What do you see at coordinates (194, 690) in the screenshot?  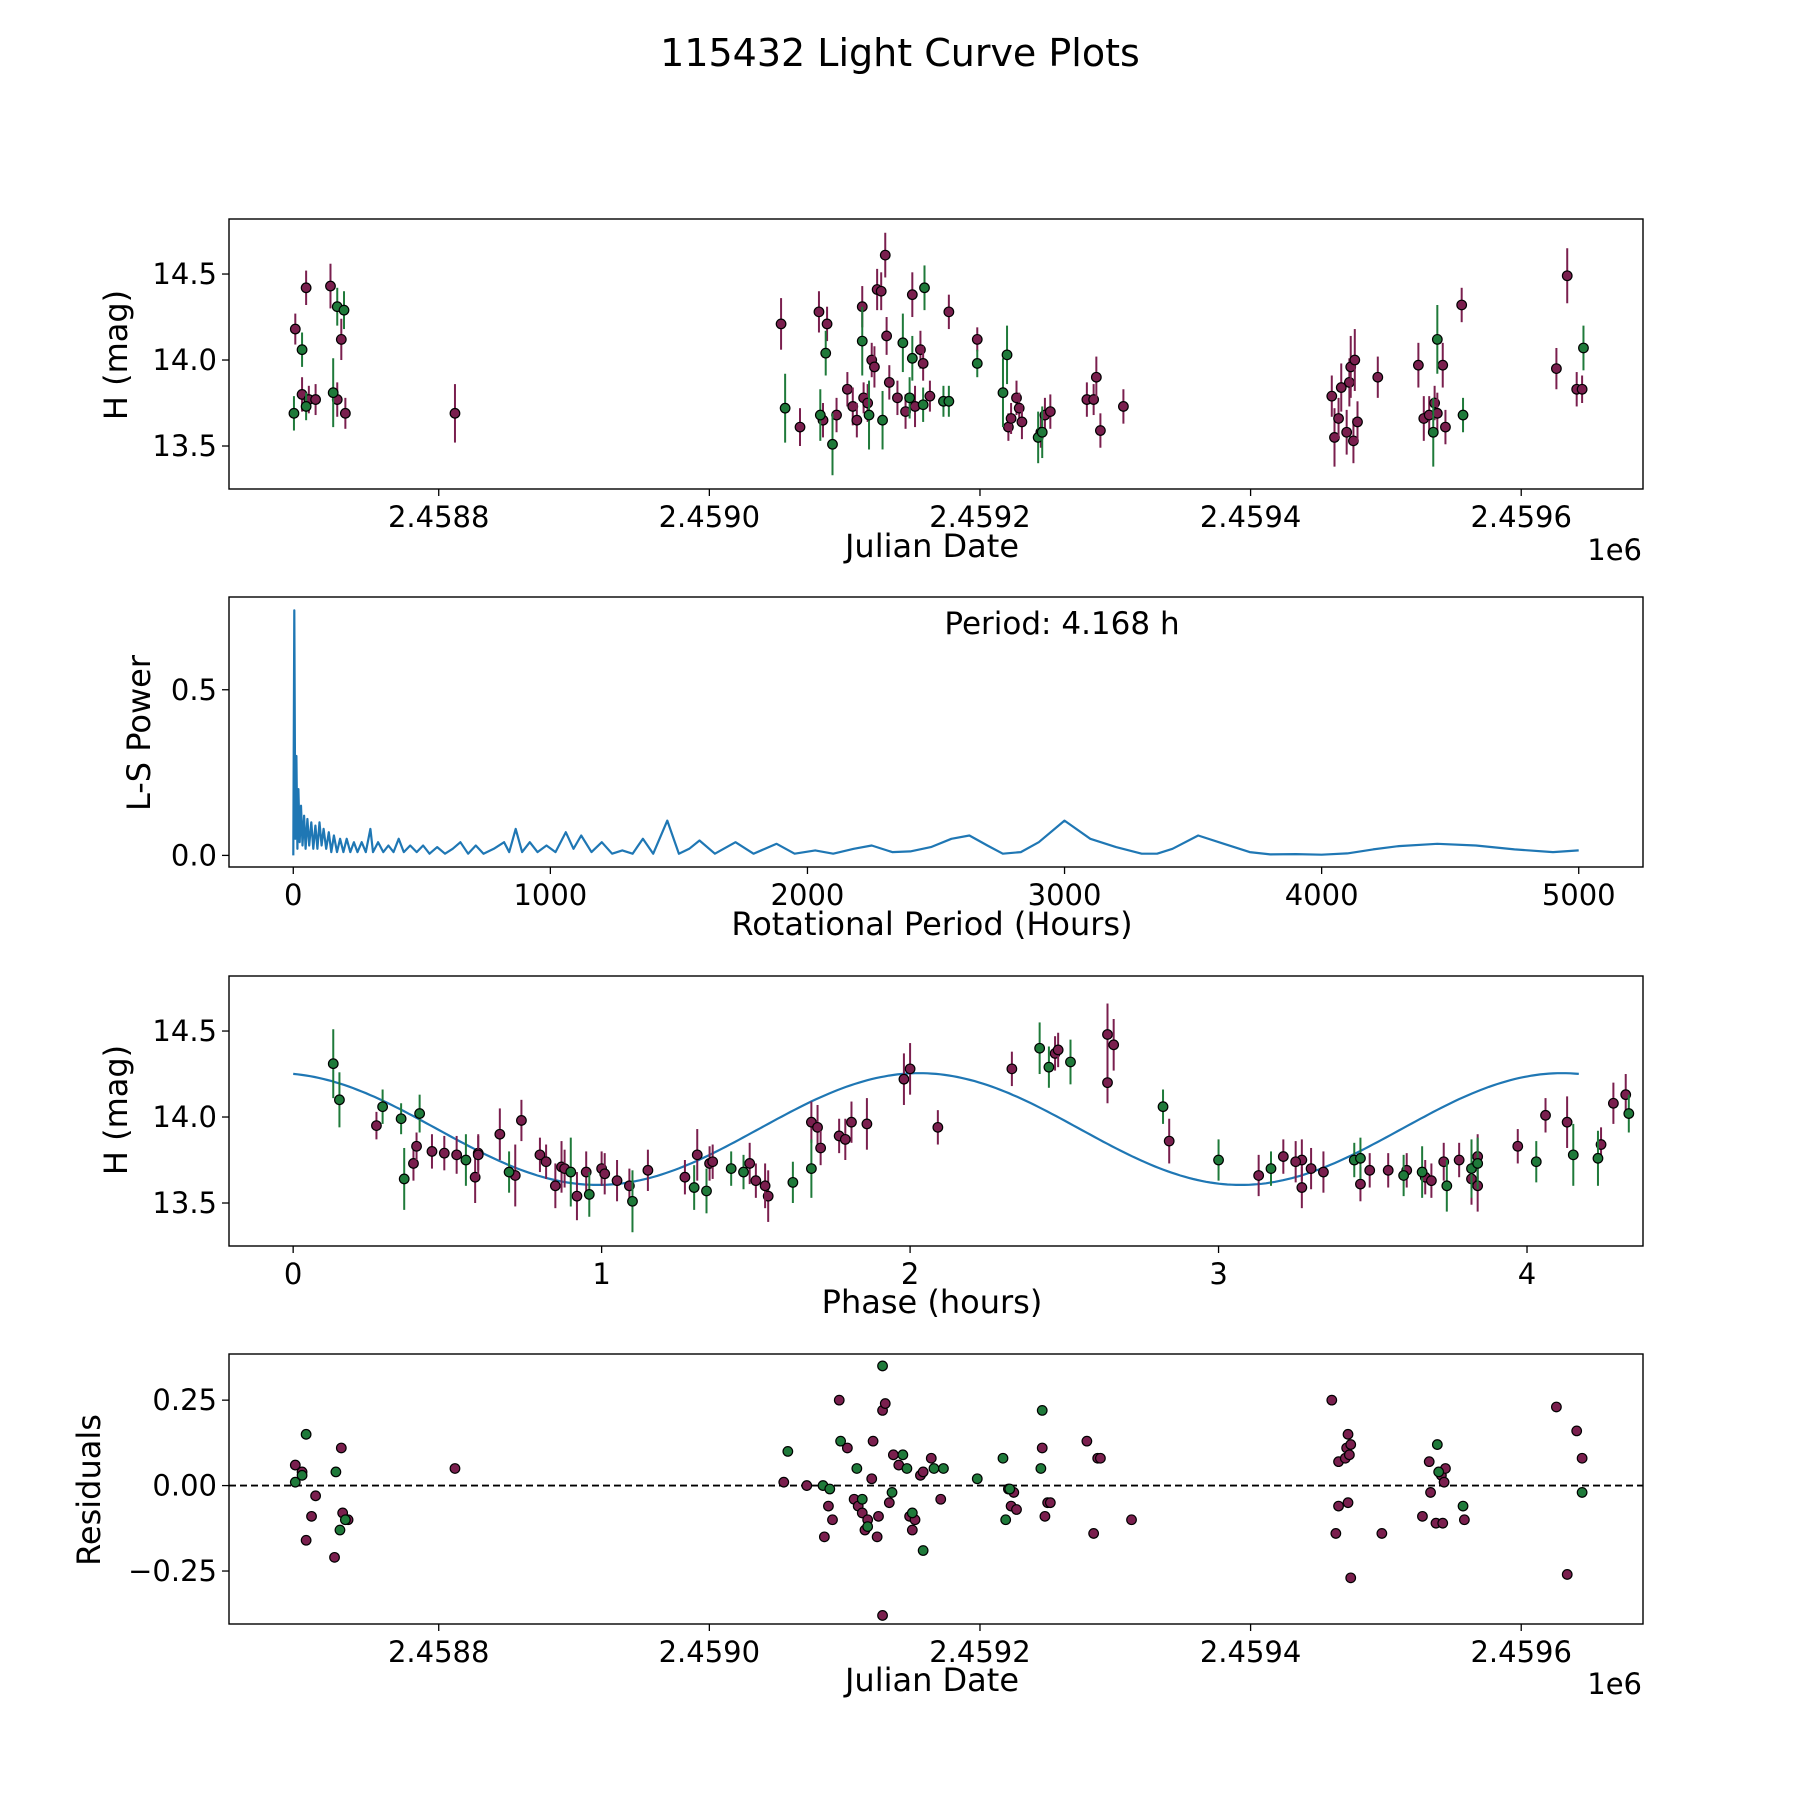 I see `periodogram-ytick-label: 0.5` at bounding box center [194, 690].